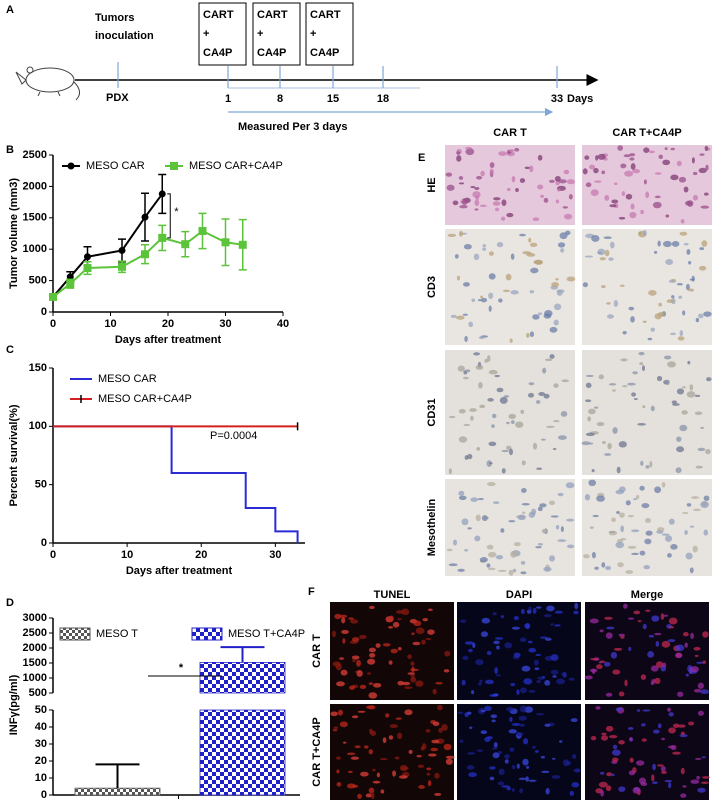  Describe the element at coordinates (176, 212) in the screenshot. I see `significance-label: *` at that location.